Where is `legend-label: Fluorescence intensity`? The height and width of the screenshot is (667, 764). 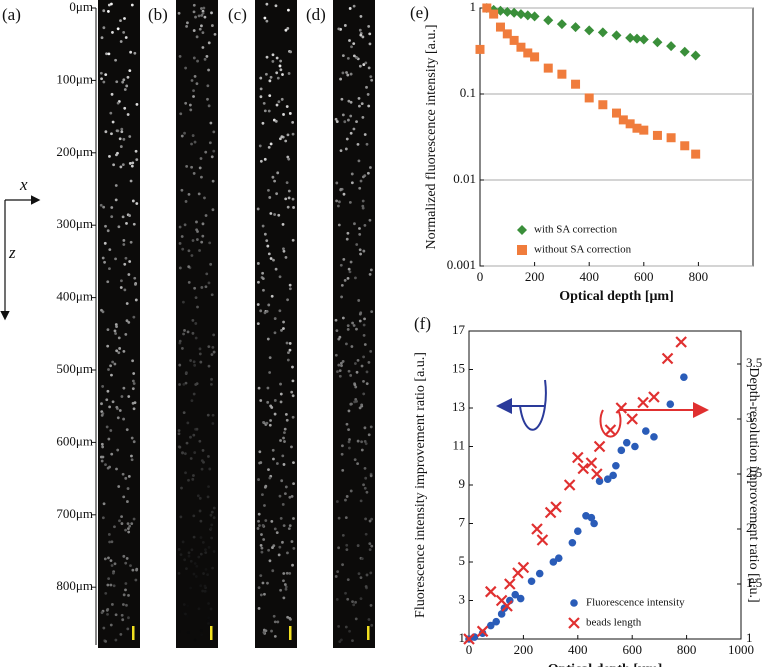
legend-label: Fluorescence intensity is located at coordinates (635, 603).